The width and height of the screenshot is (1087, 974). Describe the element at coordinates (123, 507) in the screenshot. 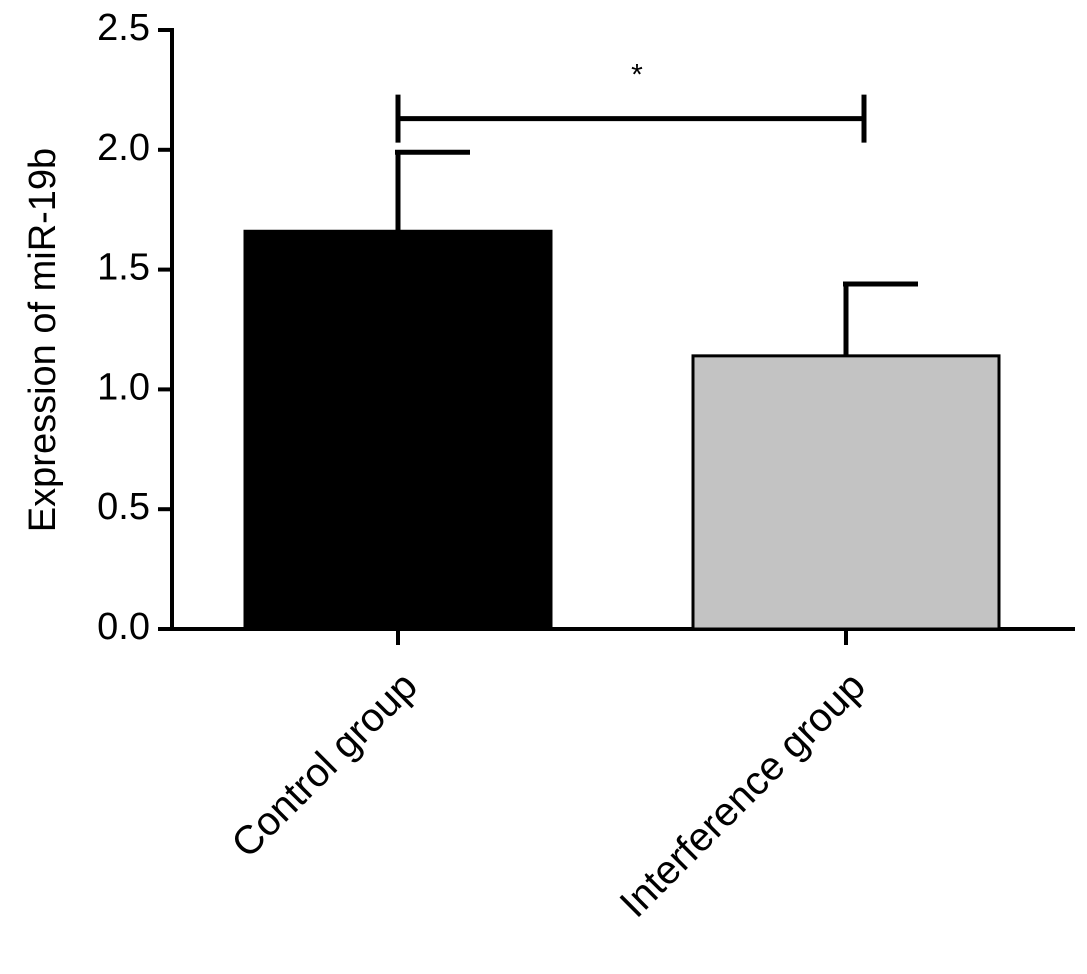

I see `y-tick-label: 0.5` at that location.